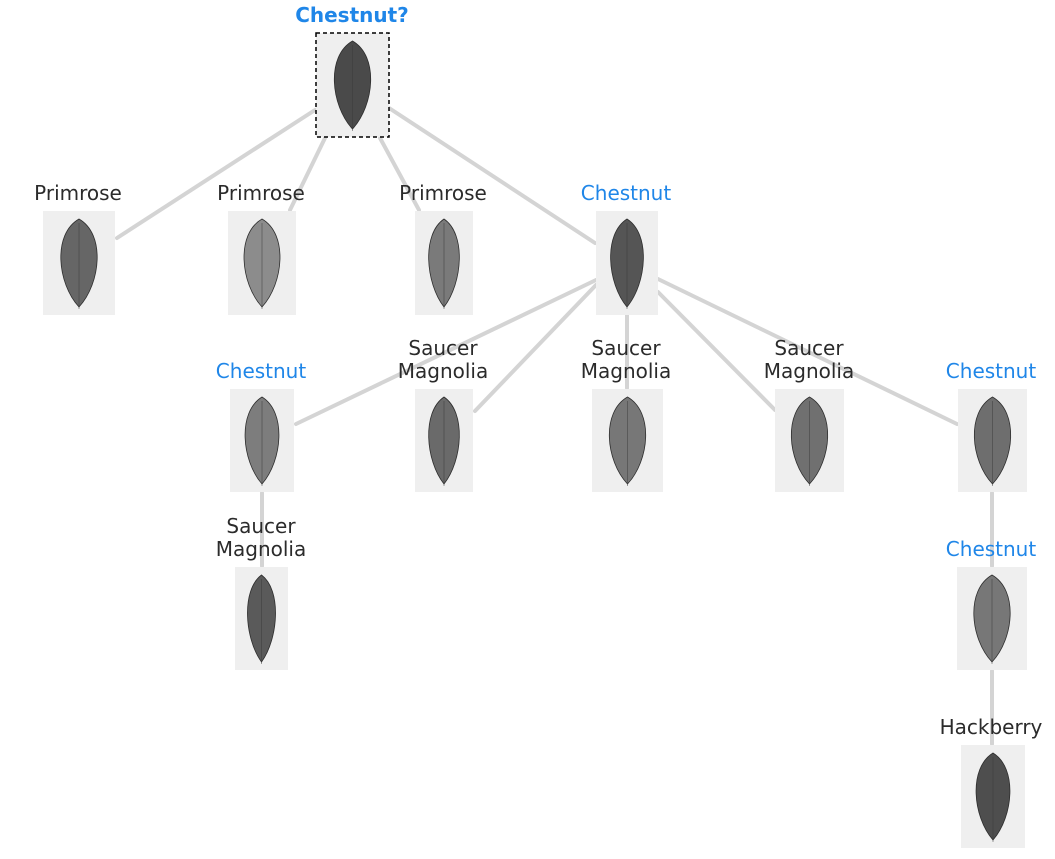  What do you see at coordinates (261, 248) in the screenshot?
I see `match-node-n2: Primrose` at bounding box center [261, 248].